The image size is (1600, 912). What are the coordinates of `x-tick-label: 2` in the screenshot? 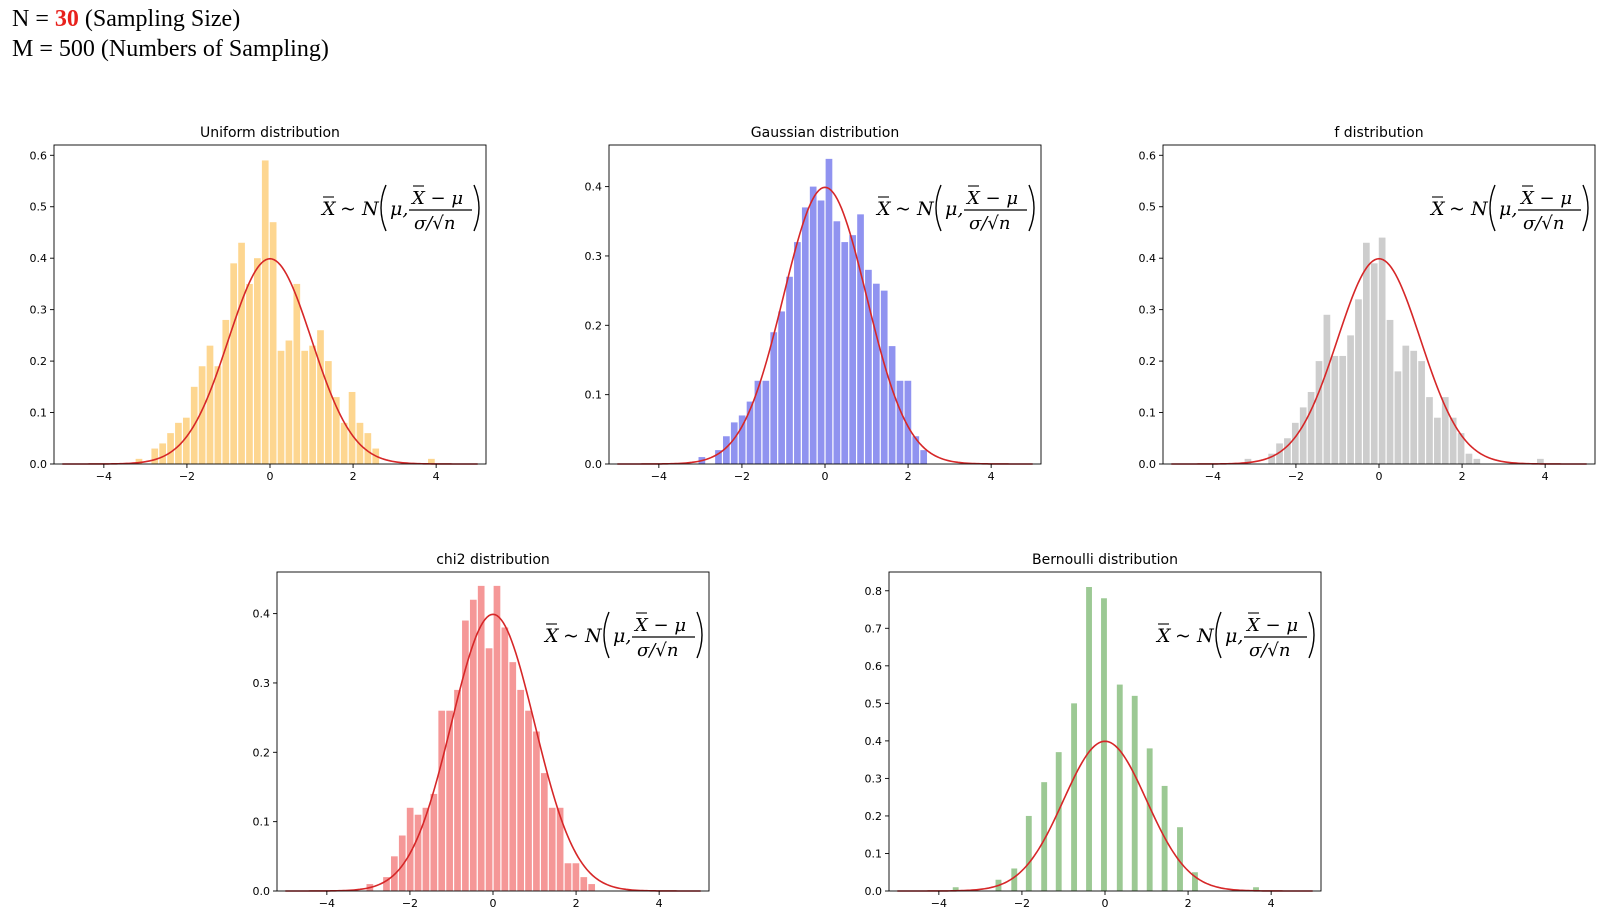 It's located at (353, 476).